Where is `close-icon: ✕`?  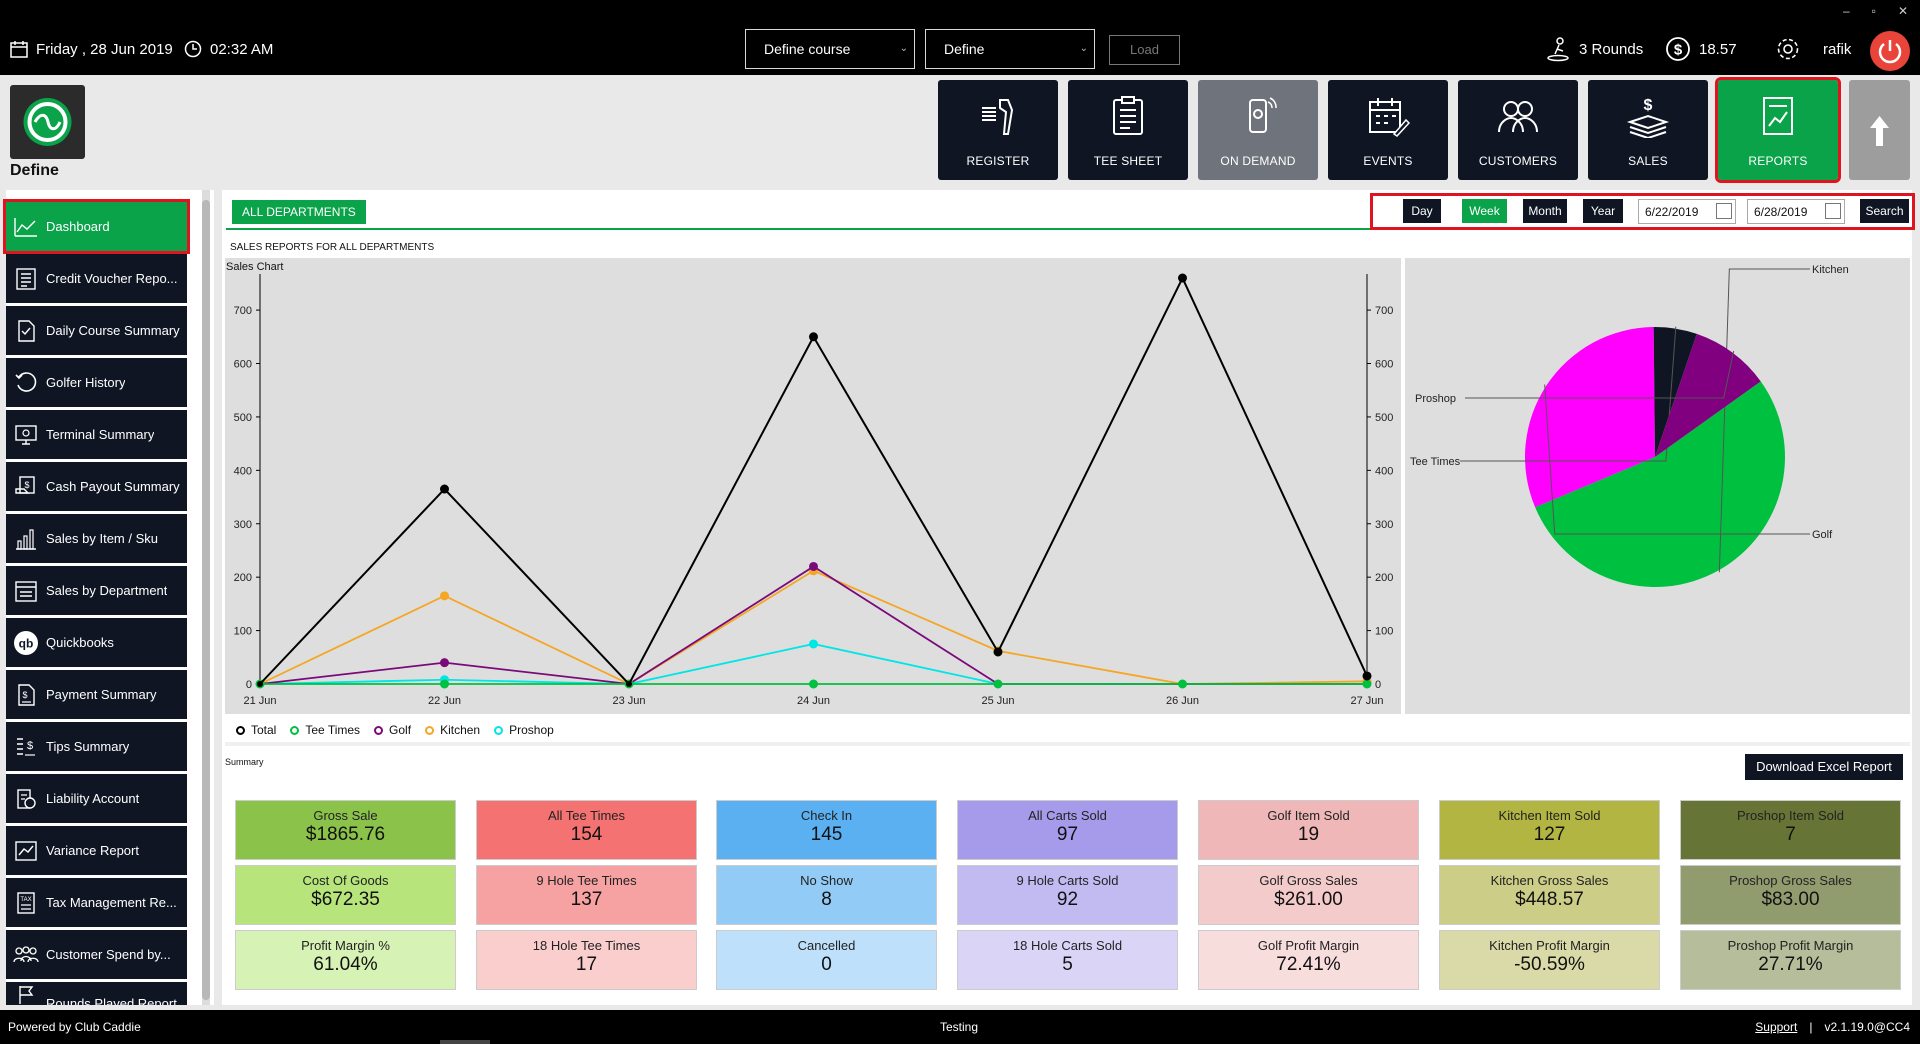 close-icon: ✕ is located at coordinates (1902, 11).